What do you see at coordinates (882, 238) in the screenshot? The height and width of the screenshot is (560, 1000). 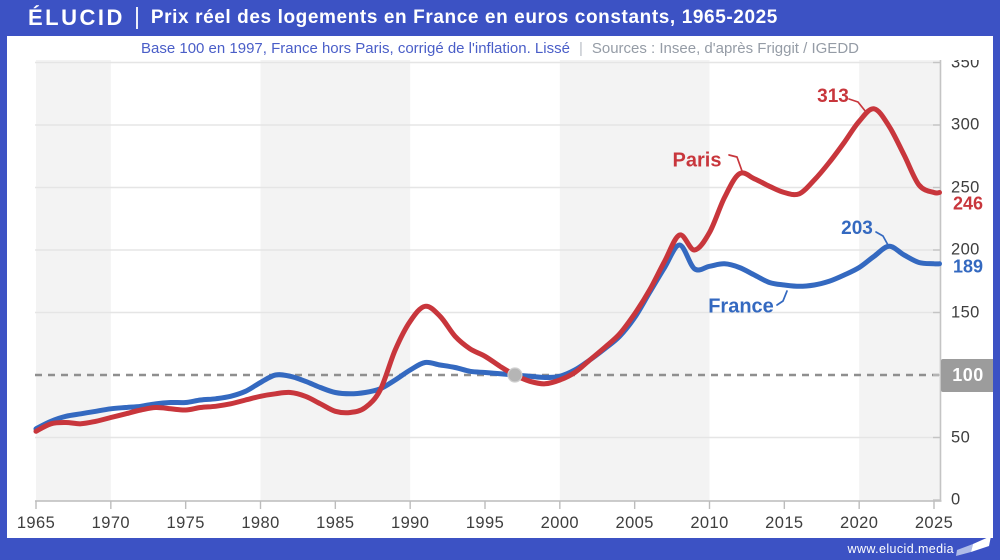 I see `france-peak-value-connector` at bounding box center [882, 238].